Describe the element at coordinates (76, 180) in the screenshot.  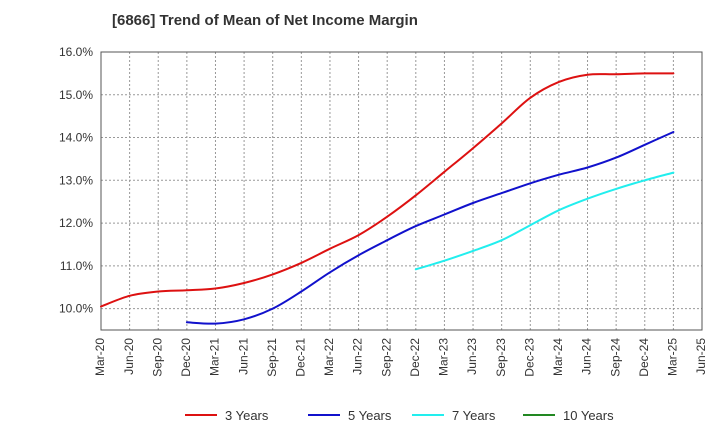
I see `y-tick-label: 13.0%` at that location.